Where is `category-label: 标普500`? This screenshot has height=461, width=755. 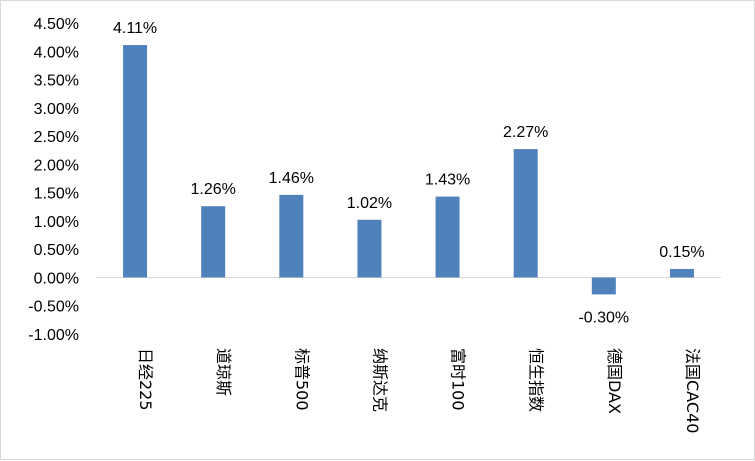
category-label: 标普500 is located at coordinates (301, 379).